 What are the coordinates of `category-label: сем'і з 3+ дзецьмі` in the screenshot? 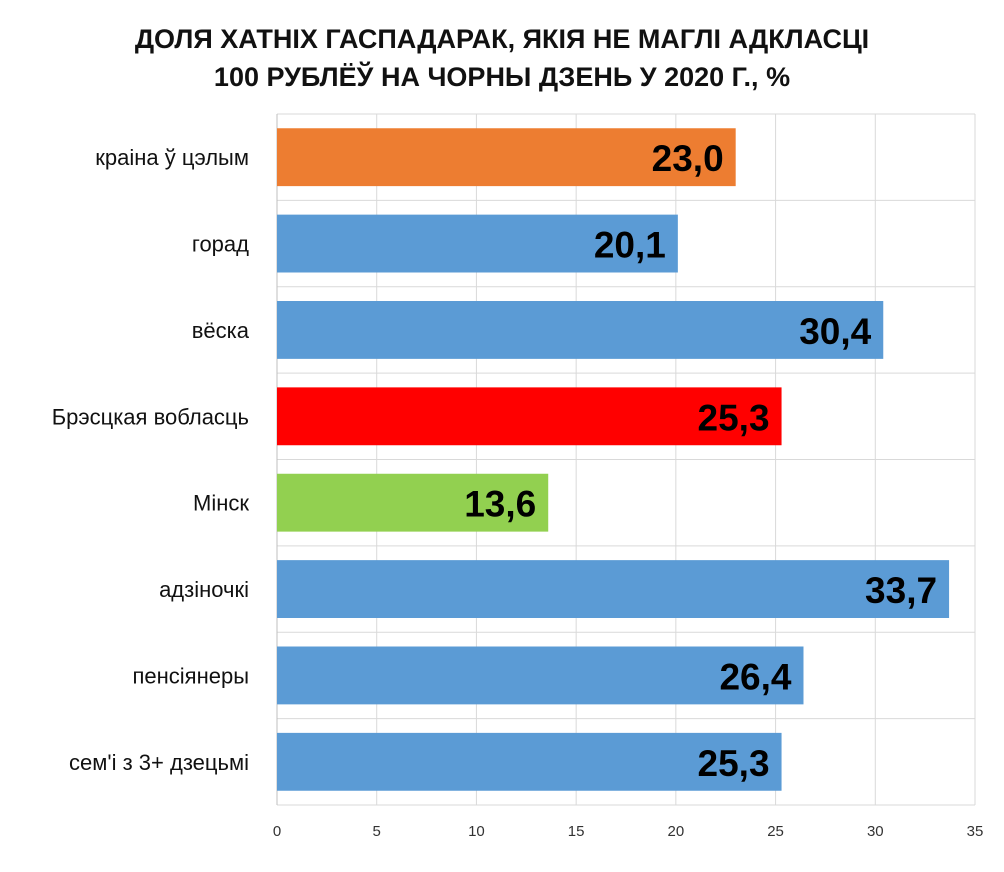 It's located at (159, 762).